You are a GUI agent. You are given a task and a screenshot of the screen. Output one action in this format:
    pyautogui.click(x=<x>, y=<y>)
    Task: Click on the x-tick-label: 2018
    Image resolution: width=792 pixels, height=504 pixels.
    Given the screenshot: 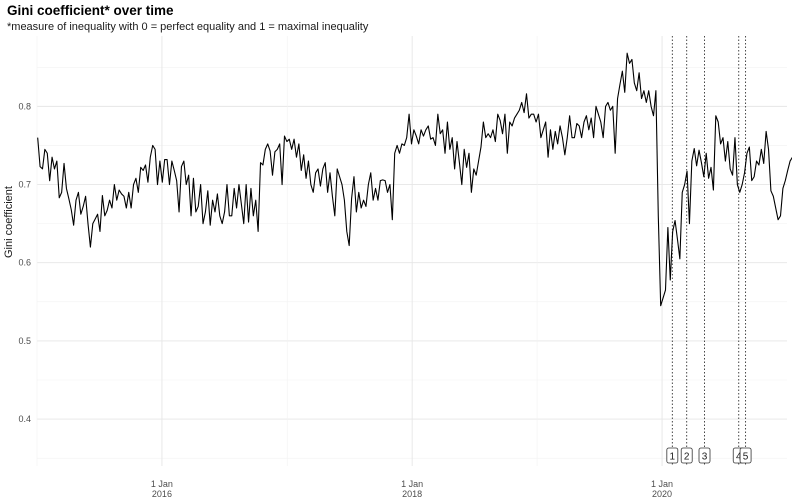 What is the action you would take?
    pyautogui.click(x=412, y=494)
    